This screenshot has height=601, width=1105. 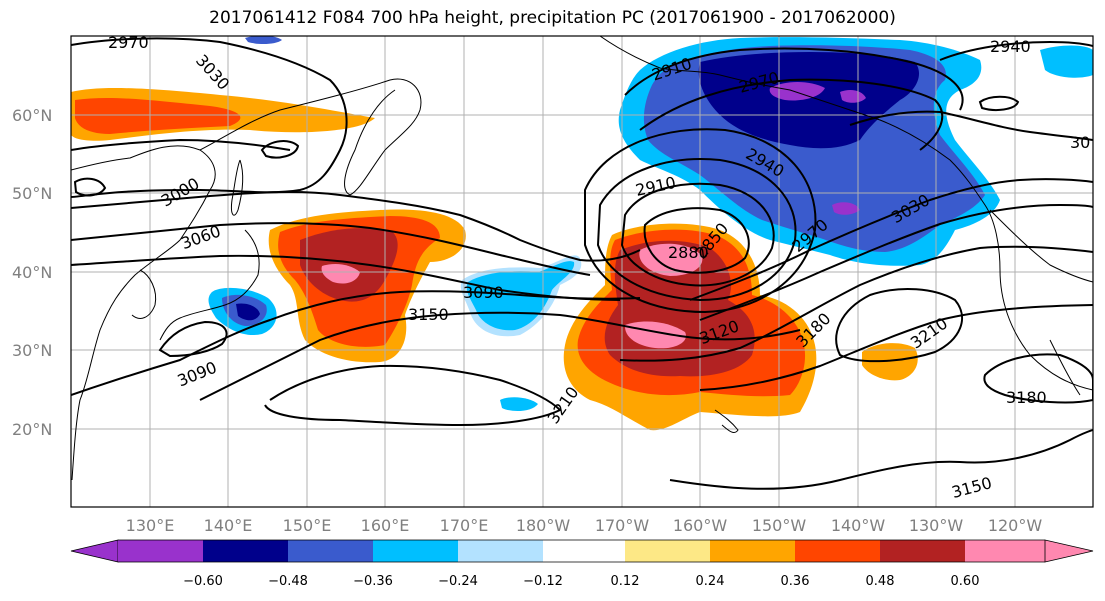 What do you see at coordinates (280, 149) in the screenshot?
I see `nw-small-low` at bounding box center [280, 149].